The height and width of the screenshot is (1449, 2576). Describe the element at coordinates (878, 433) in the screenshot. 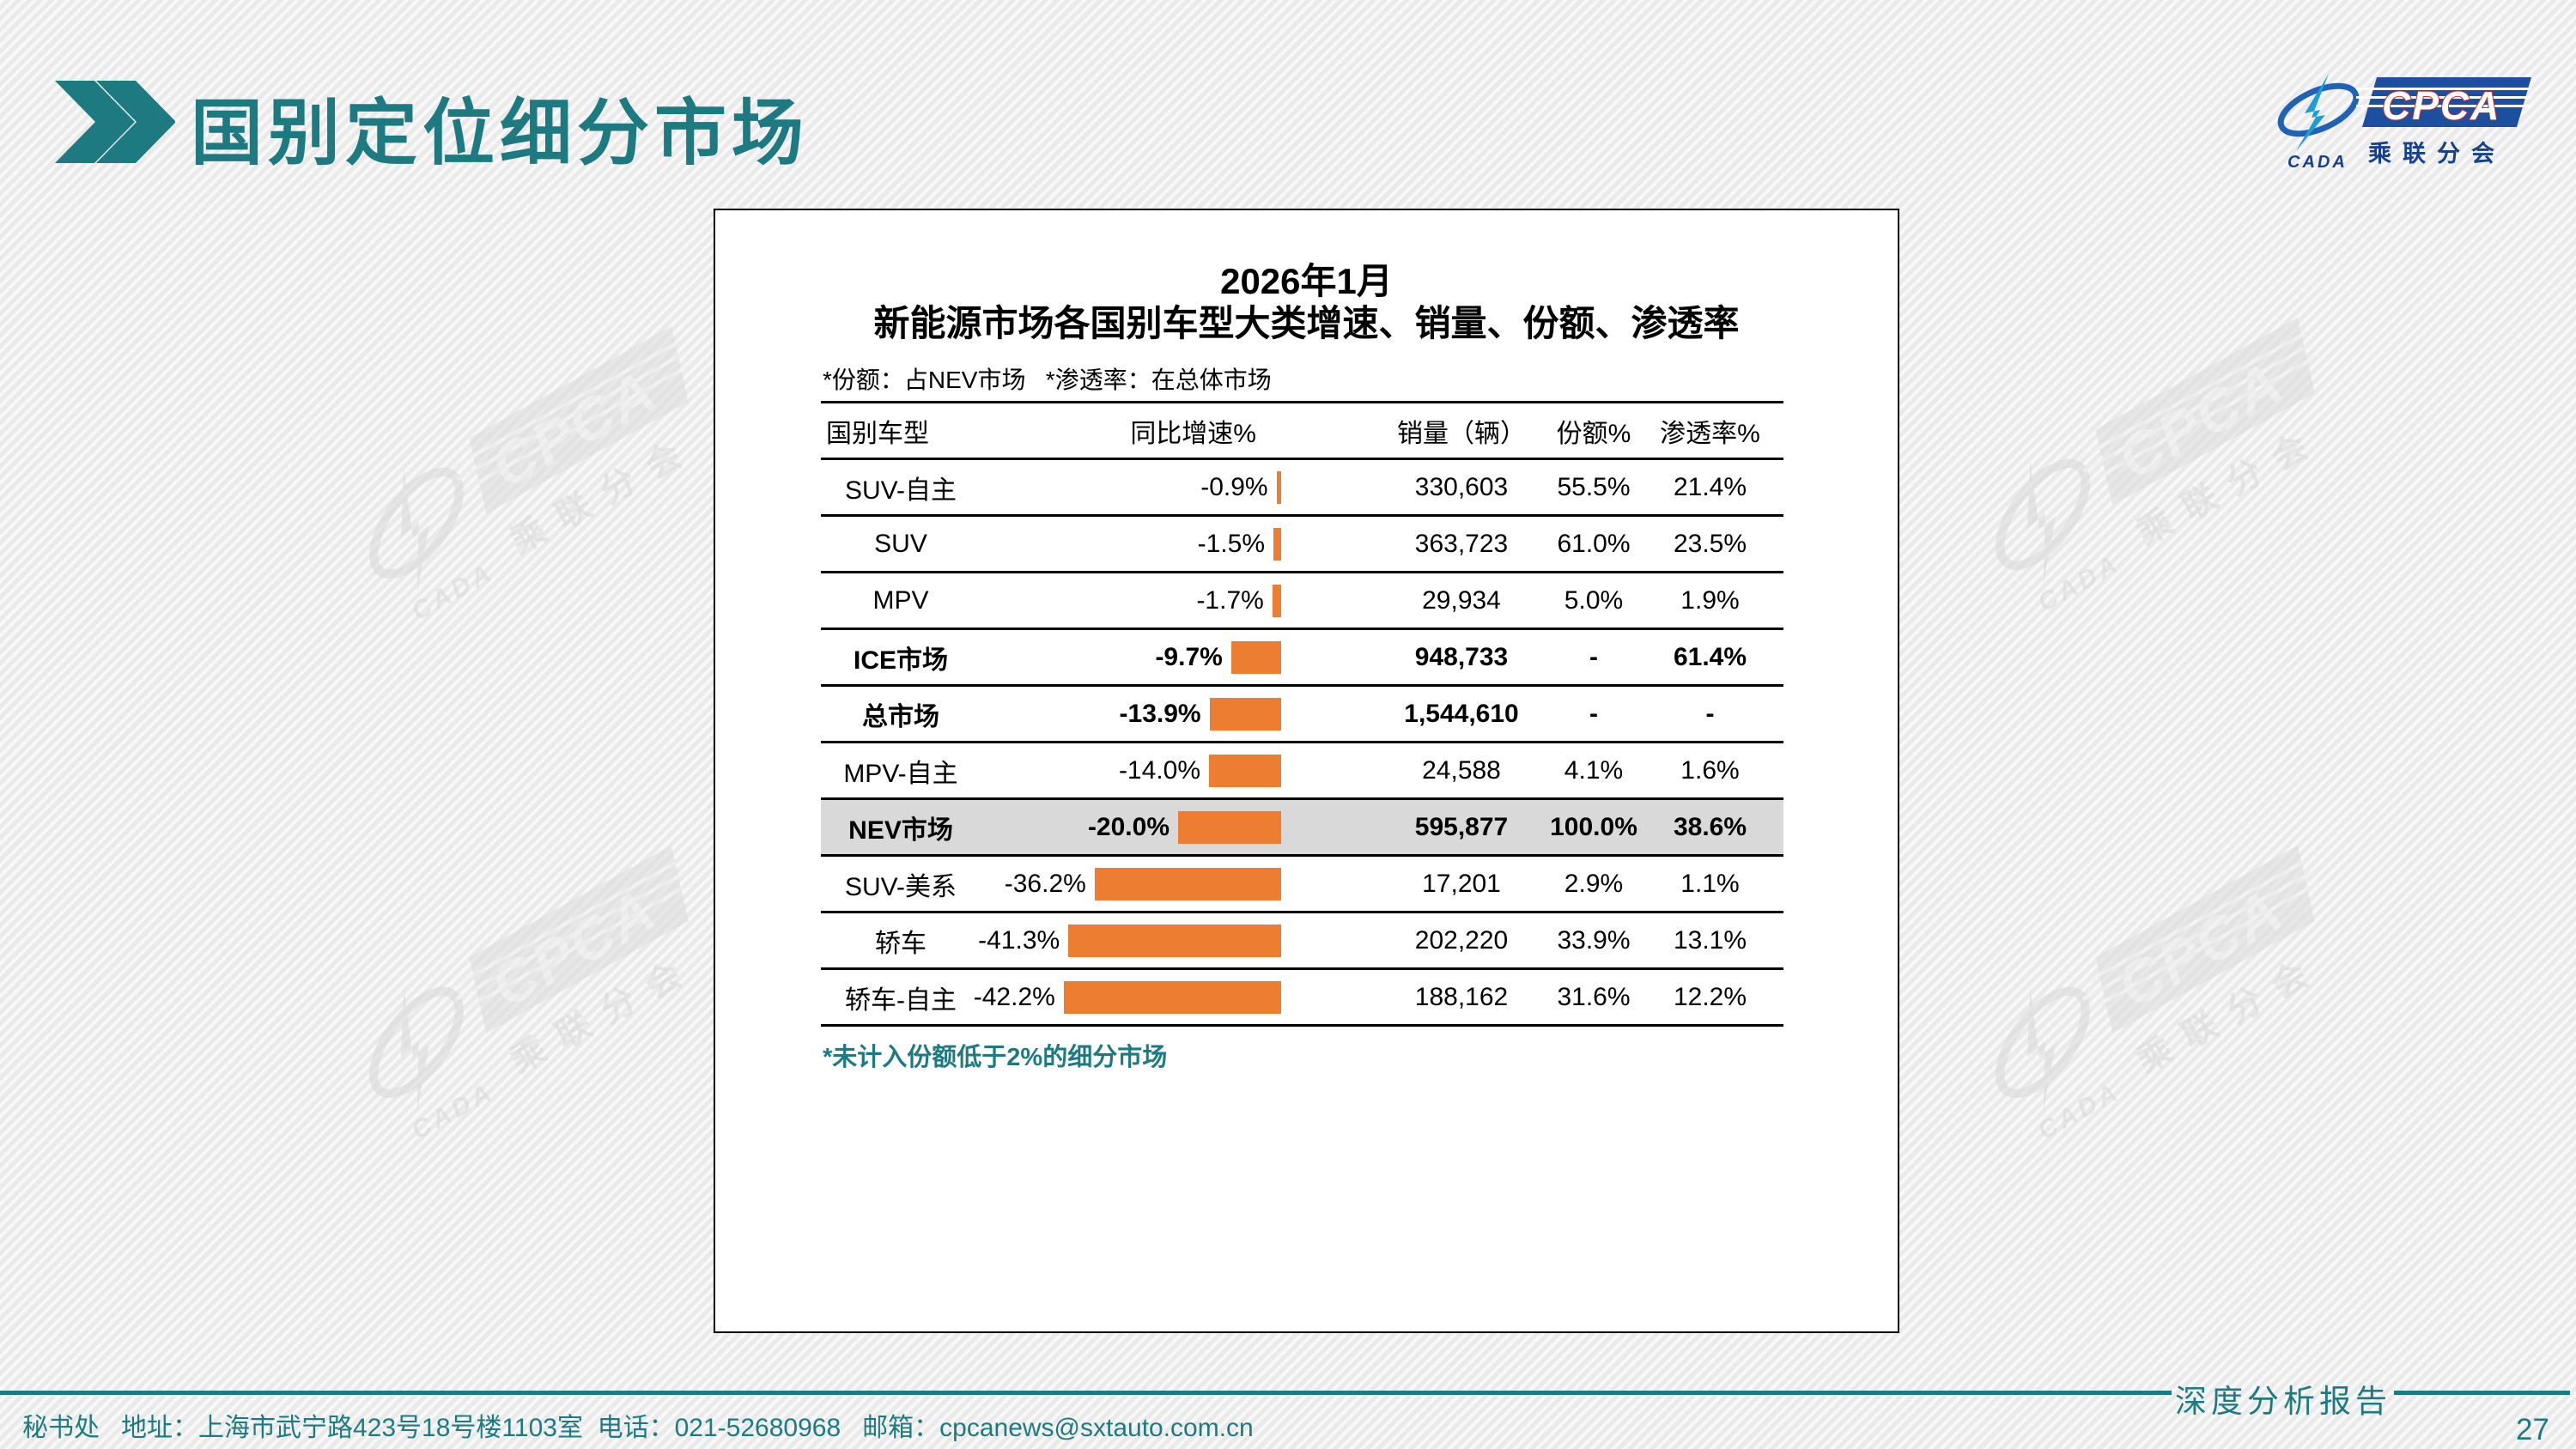

I see `column-header-category: 国别车型` at that location.